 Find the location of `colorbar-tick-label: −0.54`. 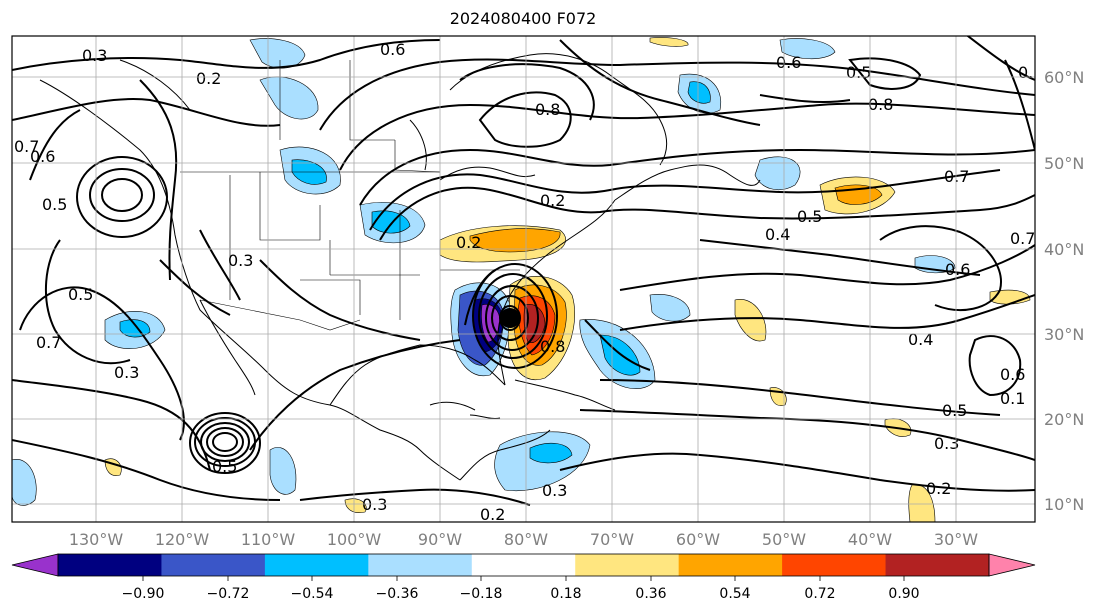

colorbar-tick-label: −0.54 is located at coordinates (312, 594).